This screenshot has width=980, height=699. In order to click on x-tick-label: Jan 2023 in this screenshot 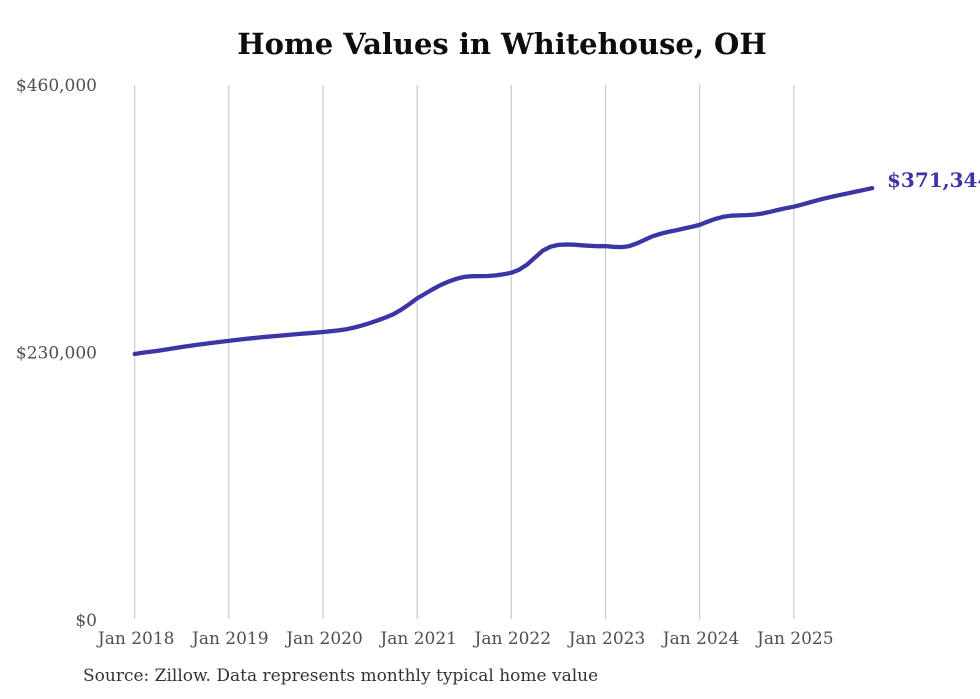, I will do `click(606, 639)`.